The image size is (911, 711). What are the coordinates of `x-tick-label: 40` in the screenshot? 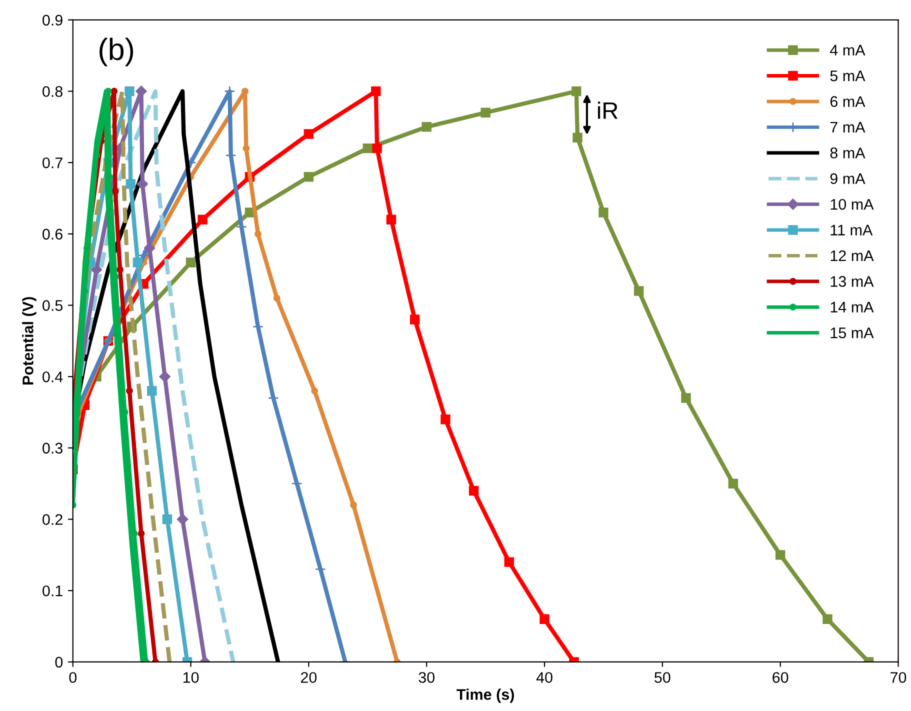 It's located at (544, 677).